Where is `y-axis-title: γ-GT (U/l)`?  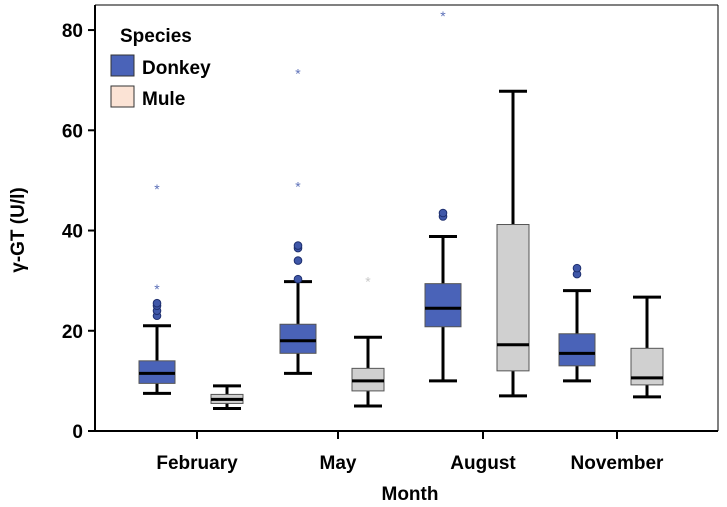
y-axis-title: γ-GT (U/l) is located at coordinates (18, 230).